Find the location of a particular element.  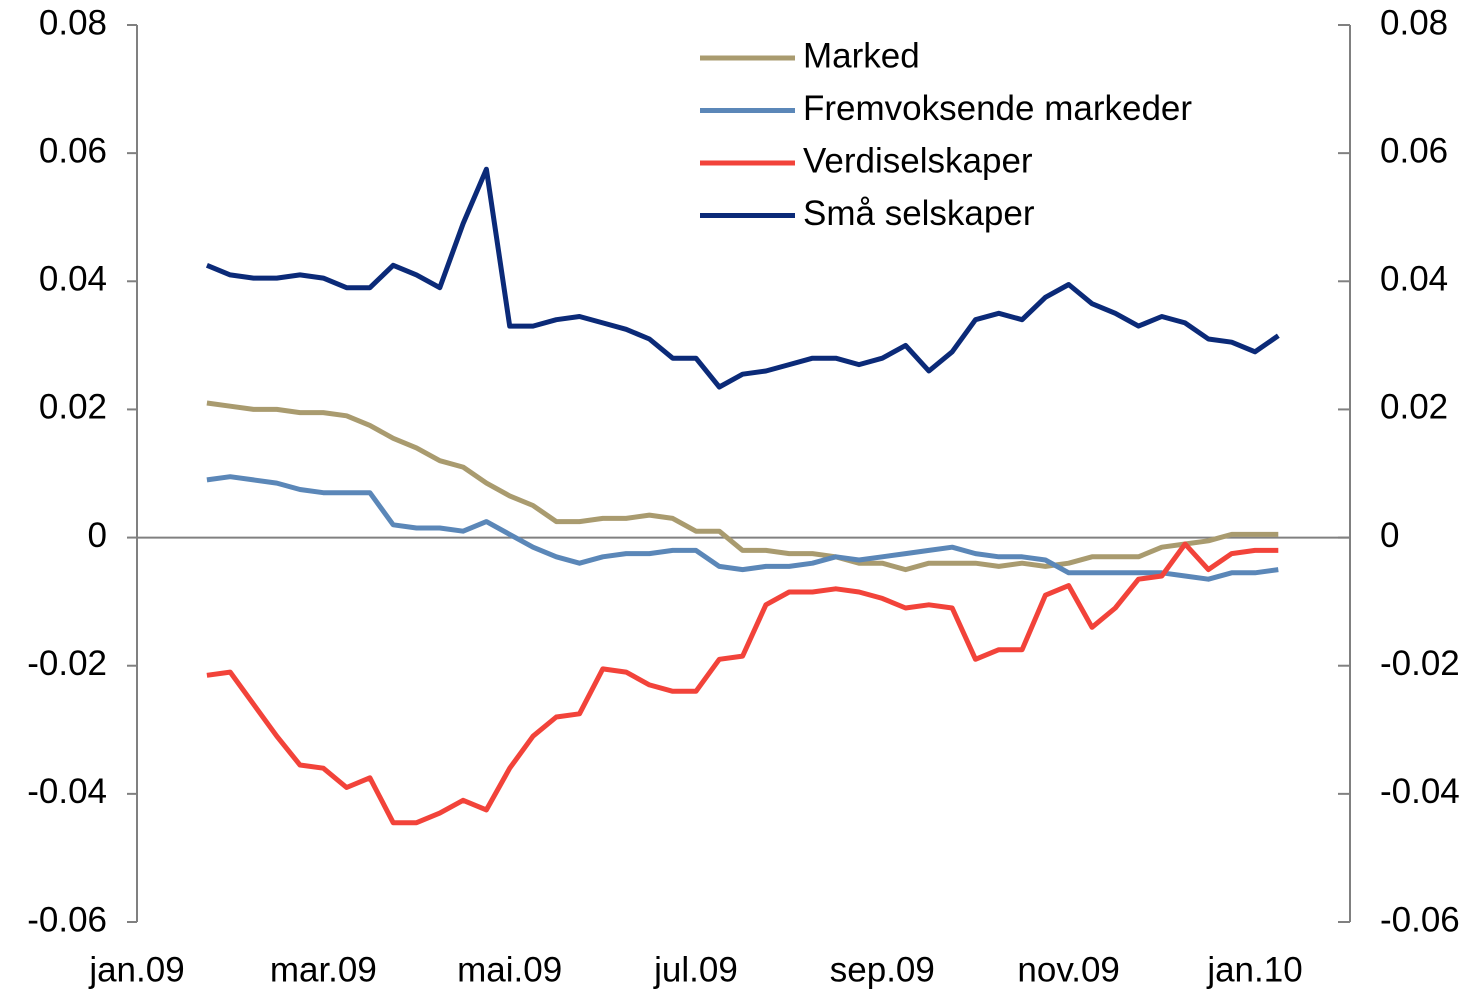

y2-tick-label: 0.02 is located at coordinates (1414, 407).